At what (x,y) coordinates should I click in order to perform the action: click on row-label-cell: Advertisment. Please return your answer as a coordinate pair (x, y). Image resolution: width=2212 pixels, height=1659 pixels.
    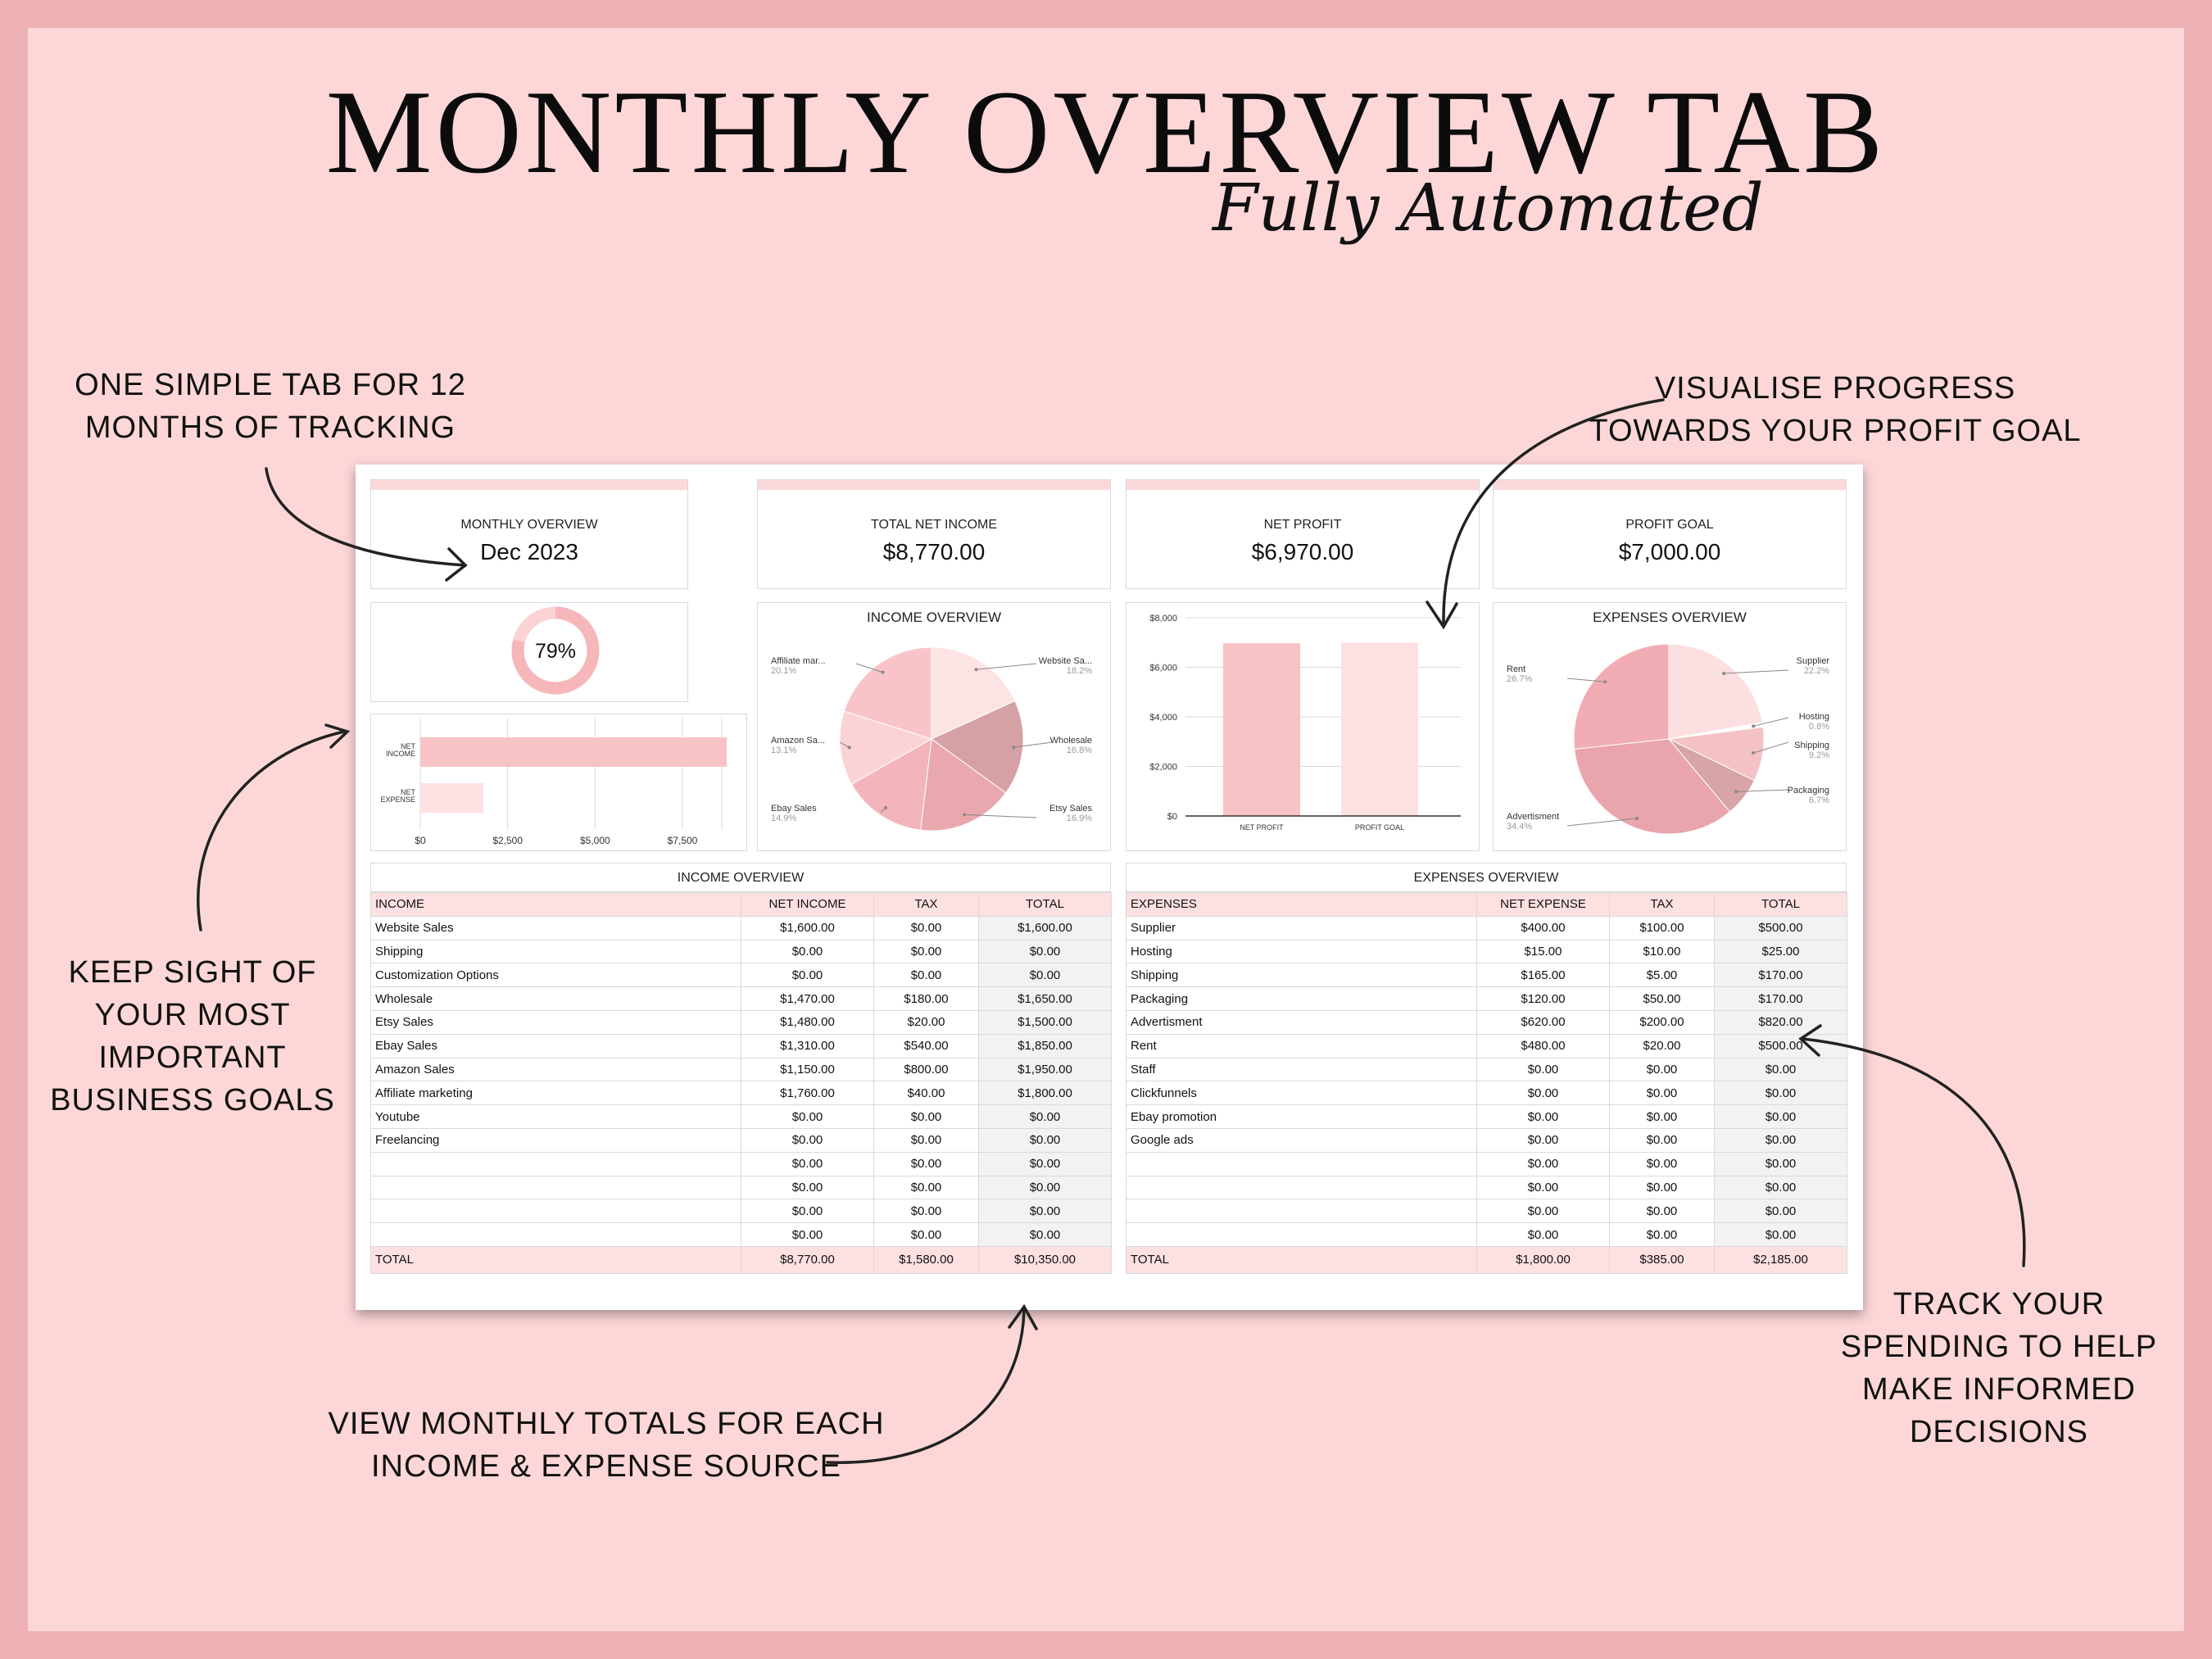
    Looking at the image, I should click on (1301, 1022).